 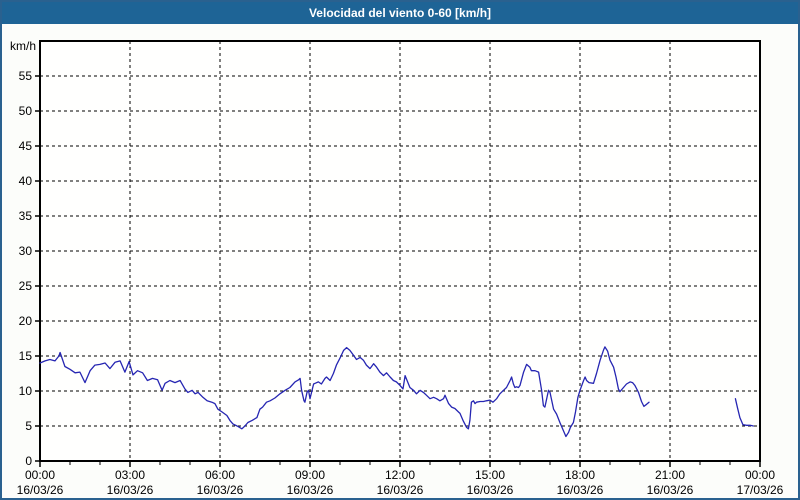 I want to click on y-tick-label: 25, so click(x=26, y=286).